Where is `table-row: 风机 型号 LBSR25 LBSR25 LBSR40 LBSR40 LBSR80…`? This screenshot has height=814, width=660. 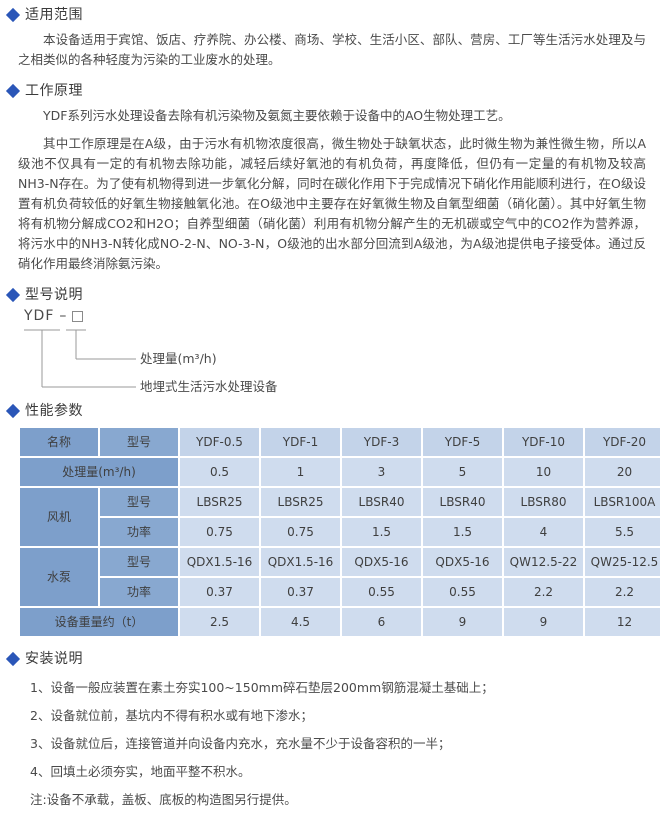 table-row: 风机 型号 LBSR25 LBSR25 LBSR40 LBSR40 LBSR80… is located at coordinates (340, 517).